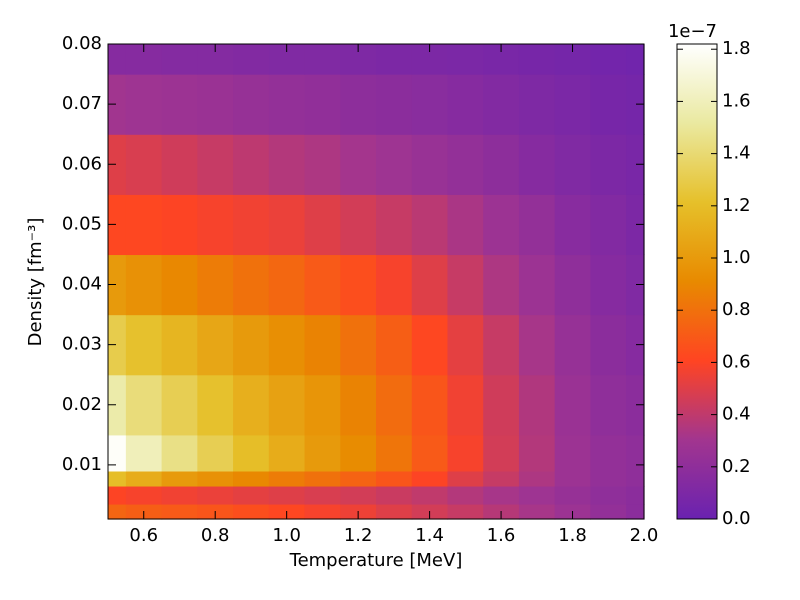  I want to click on y-tick-label: 0.08, so click(82, 43).